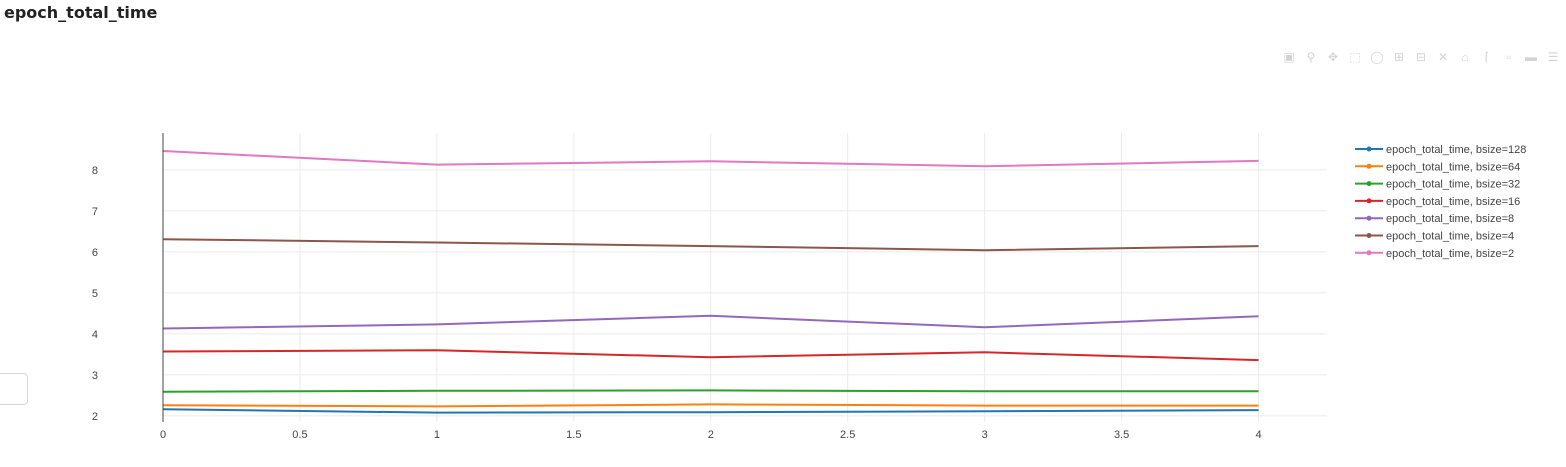  What do you see at coordinates (1453, 202) in the screenshot?
I see `legend-label: epoch_total_time, bsize=16` at bounding box center [1453, 202].